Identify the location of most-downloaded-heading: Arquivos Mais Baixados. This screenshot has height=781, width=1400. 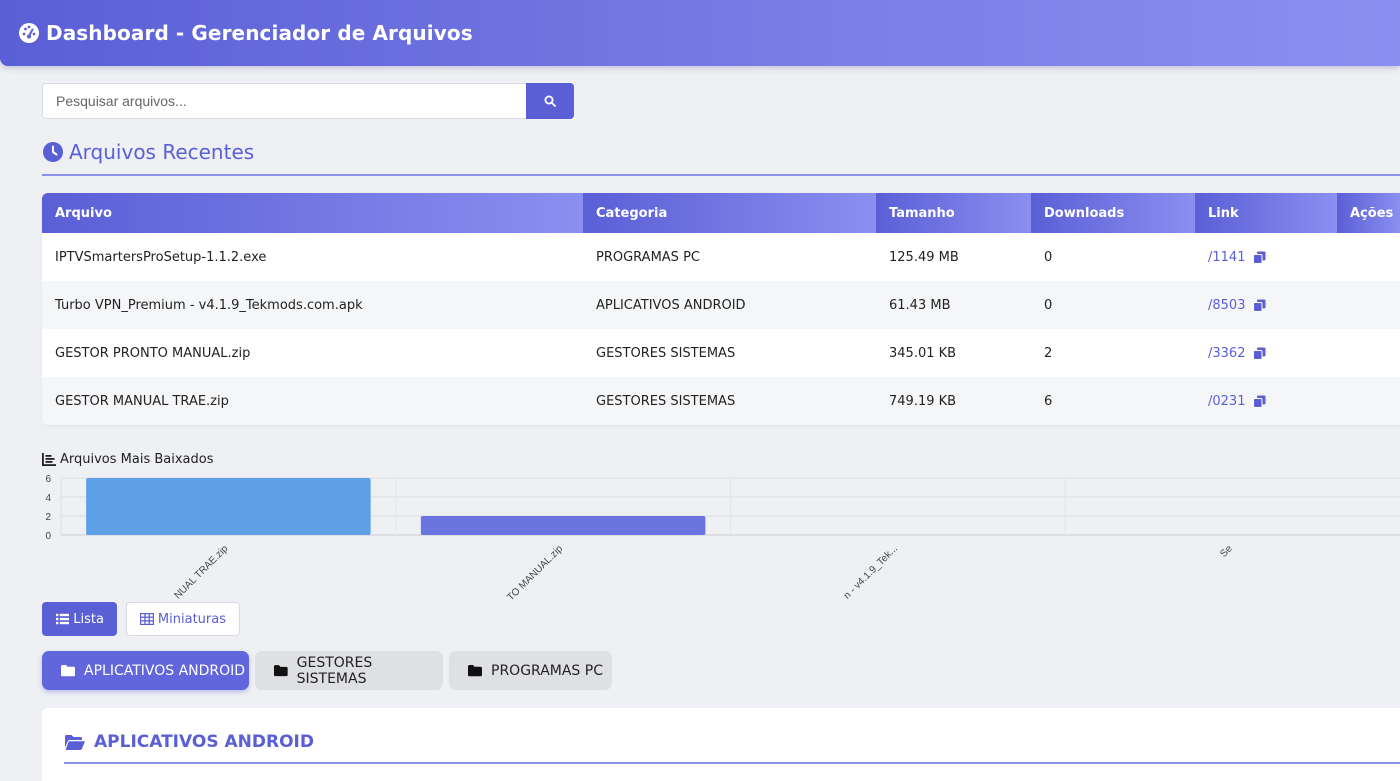
(128, 459).